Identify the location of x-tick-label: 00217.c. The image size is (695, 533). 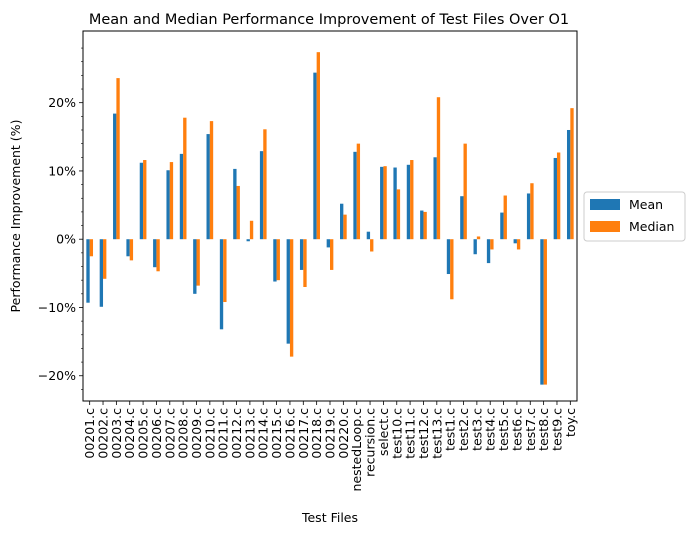
(303, 433).